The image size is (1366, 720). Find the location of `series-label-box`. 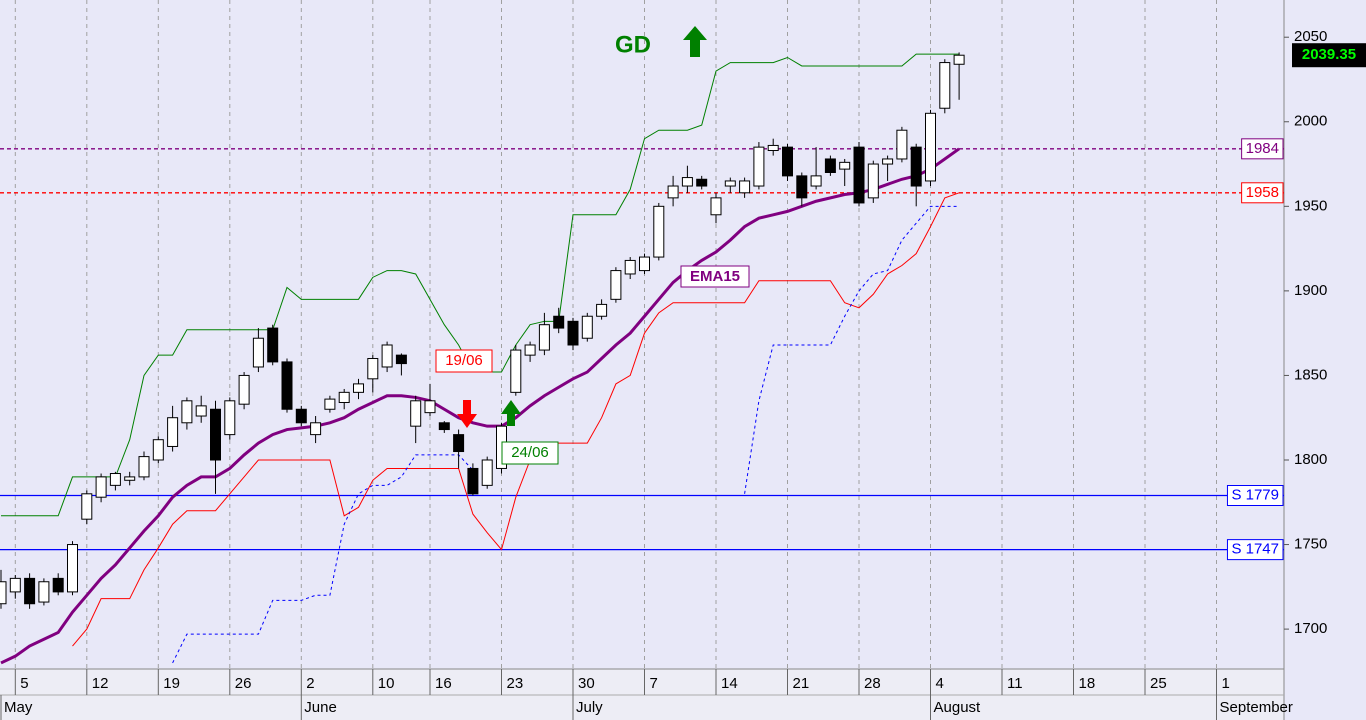

series-label-box is located at coordinates (715, 276).